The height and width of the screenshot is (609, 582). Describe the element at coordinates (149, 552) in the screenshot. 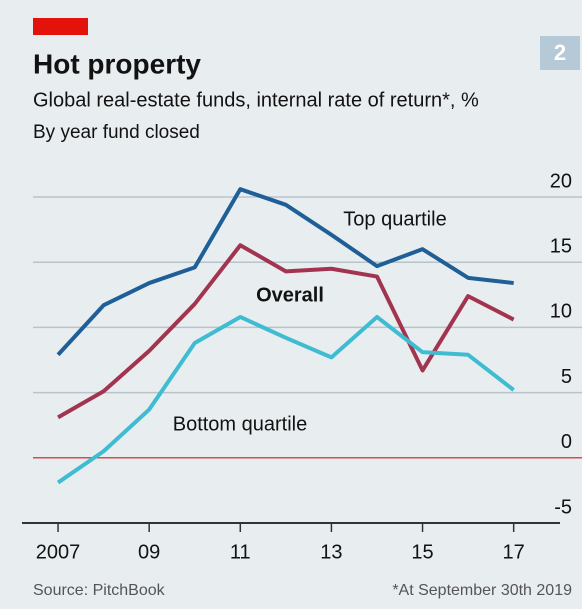

I see `x-tick-label: 09` at that location.